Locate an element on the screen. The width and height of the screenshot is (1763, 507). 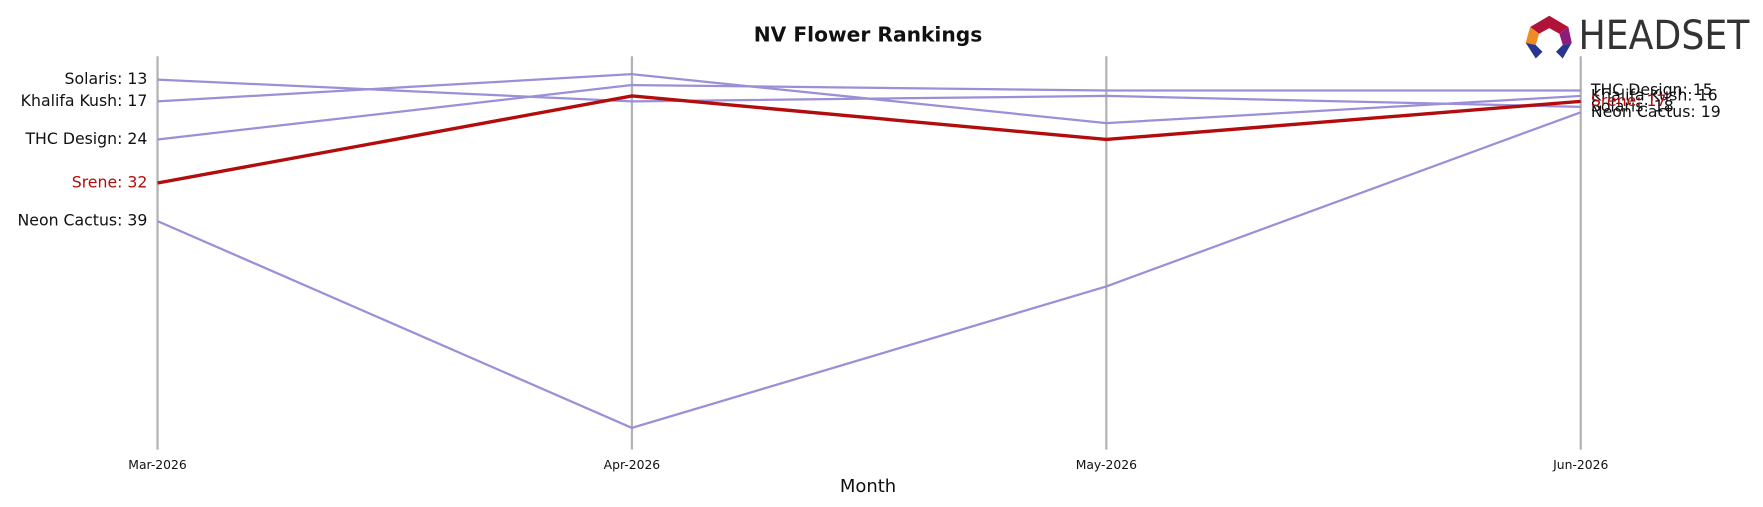
end-label: Solaris: 18 is located at coordinates (1632, 105).